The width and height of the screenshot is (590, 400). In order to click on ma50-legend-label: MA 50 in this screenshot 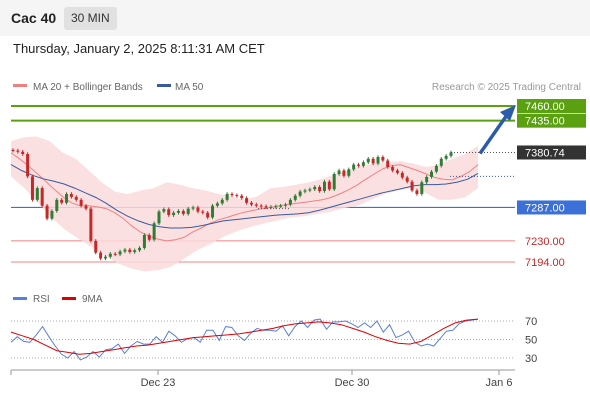, I will do `click(189, 87)`.